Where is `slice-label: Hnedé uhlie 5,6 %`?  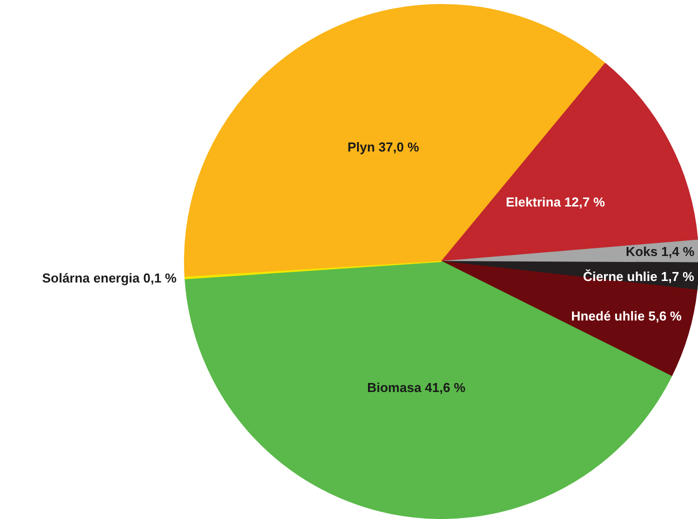
slice-label: Hnedé uhlie 5,6 % is located at coordinates (626, 316).